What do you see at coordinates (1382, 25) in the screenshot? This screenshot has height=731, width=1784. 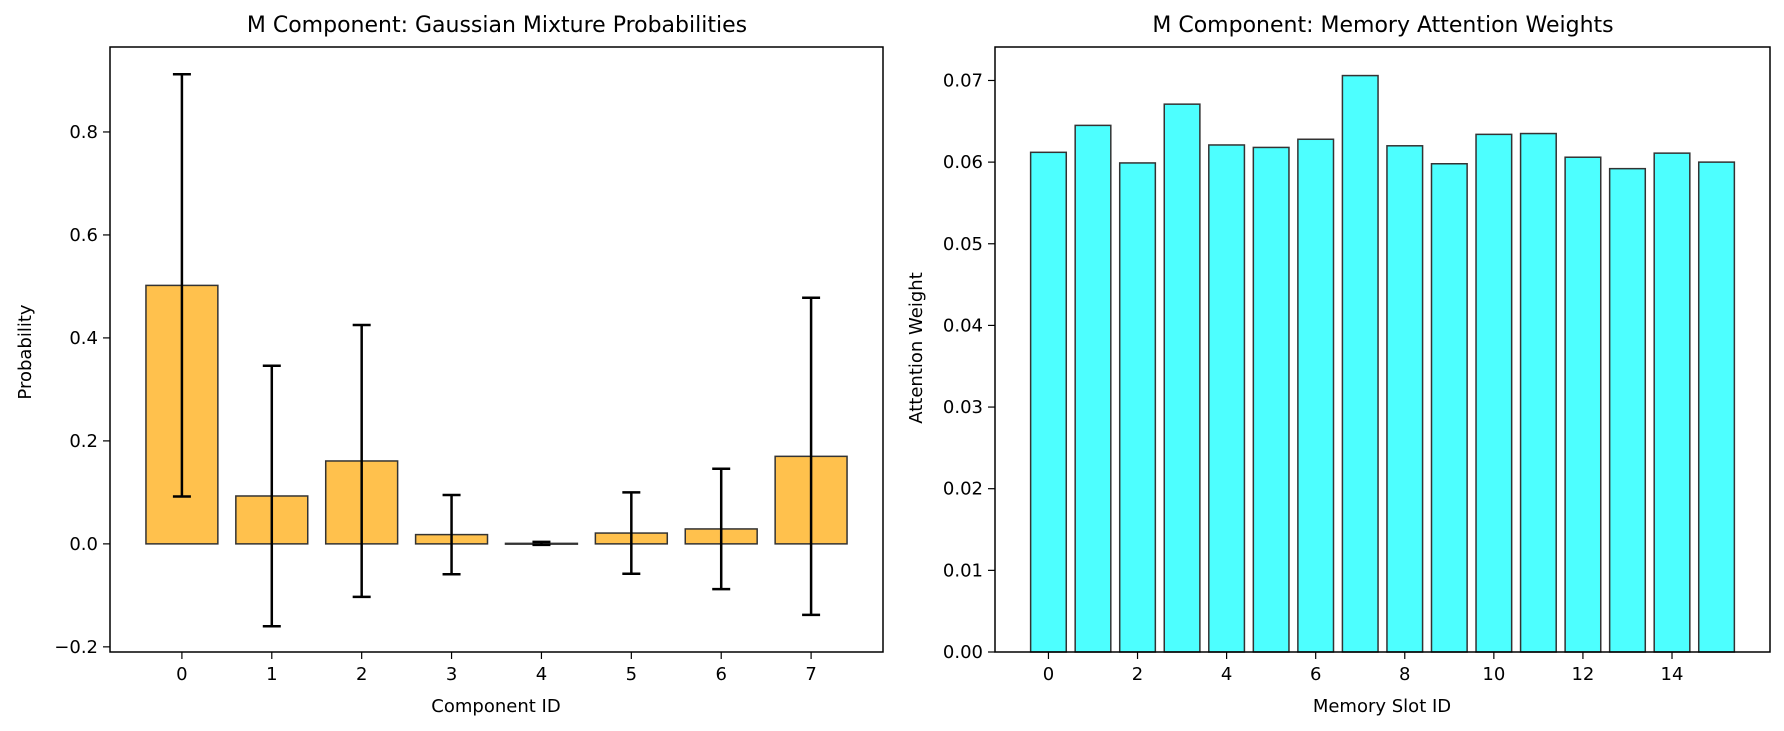 I see `chart-title: M Component: Memory Attention Weights` at bounding box center [1382, 25].